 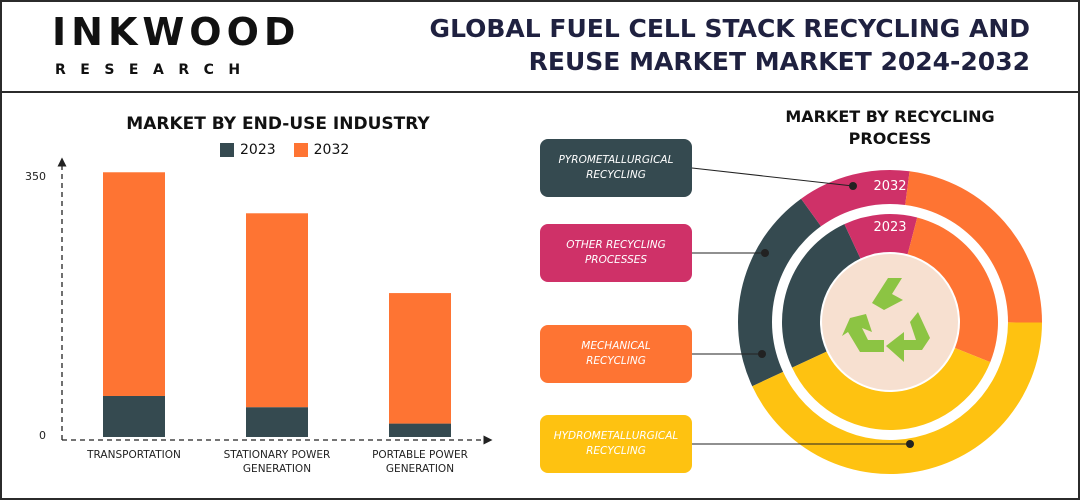 I want to click on bar-chart-title: MARKET BY END-USE INDUSTRY, so click(x=278, y=124).